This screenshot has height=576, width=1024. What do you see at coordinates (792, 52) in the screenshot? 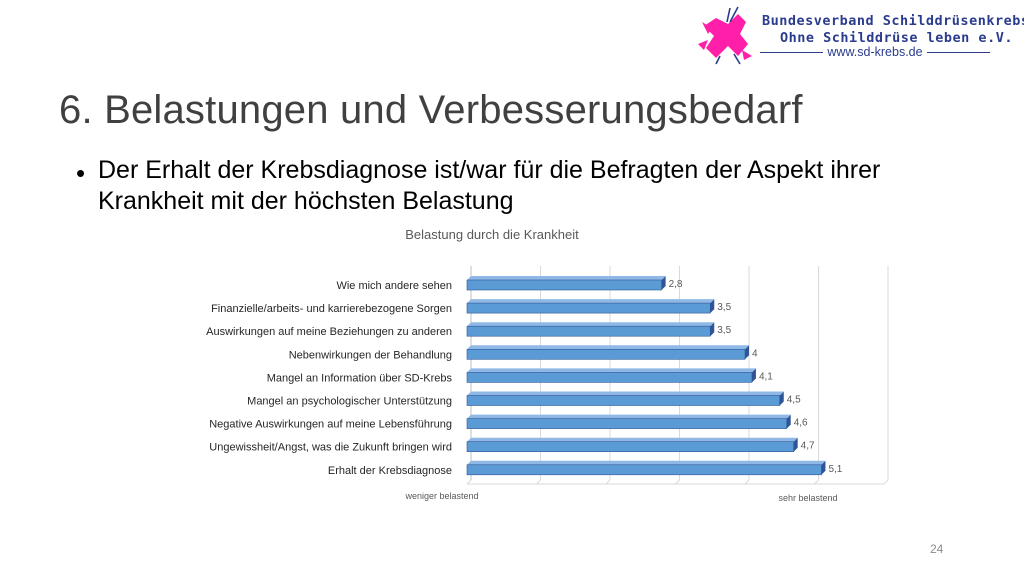
I see `logo-rule-left` at bounding box center [792, 52].